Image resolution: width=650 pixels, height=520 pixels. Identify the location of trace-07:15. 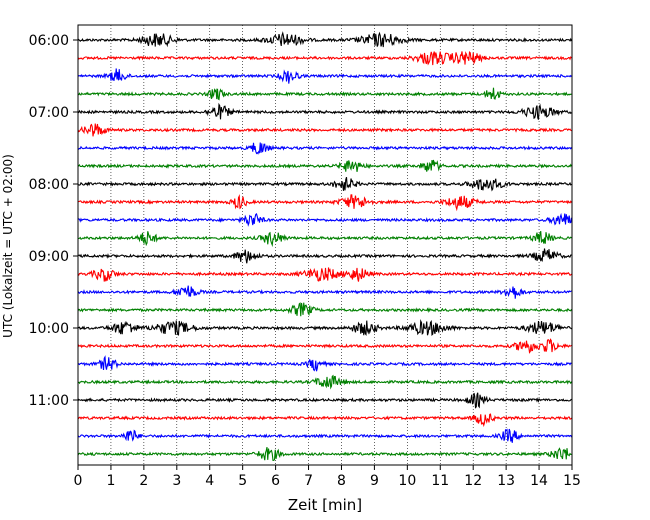
(324, 130).